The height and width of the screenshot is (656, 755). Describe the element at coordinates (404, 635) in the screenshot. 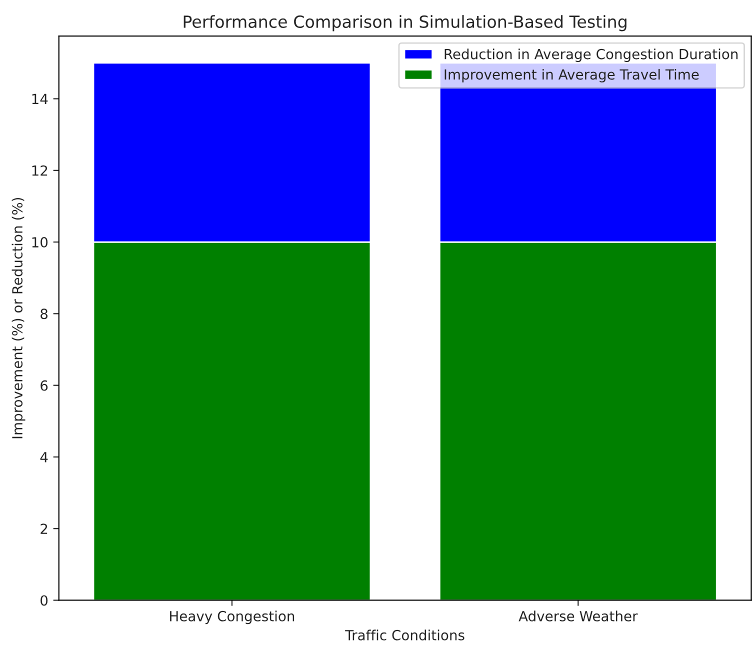

I see `x-axis-title: Traffic Conditions` at that location.